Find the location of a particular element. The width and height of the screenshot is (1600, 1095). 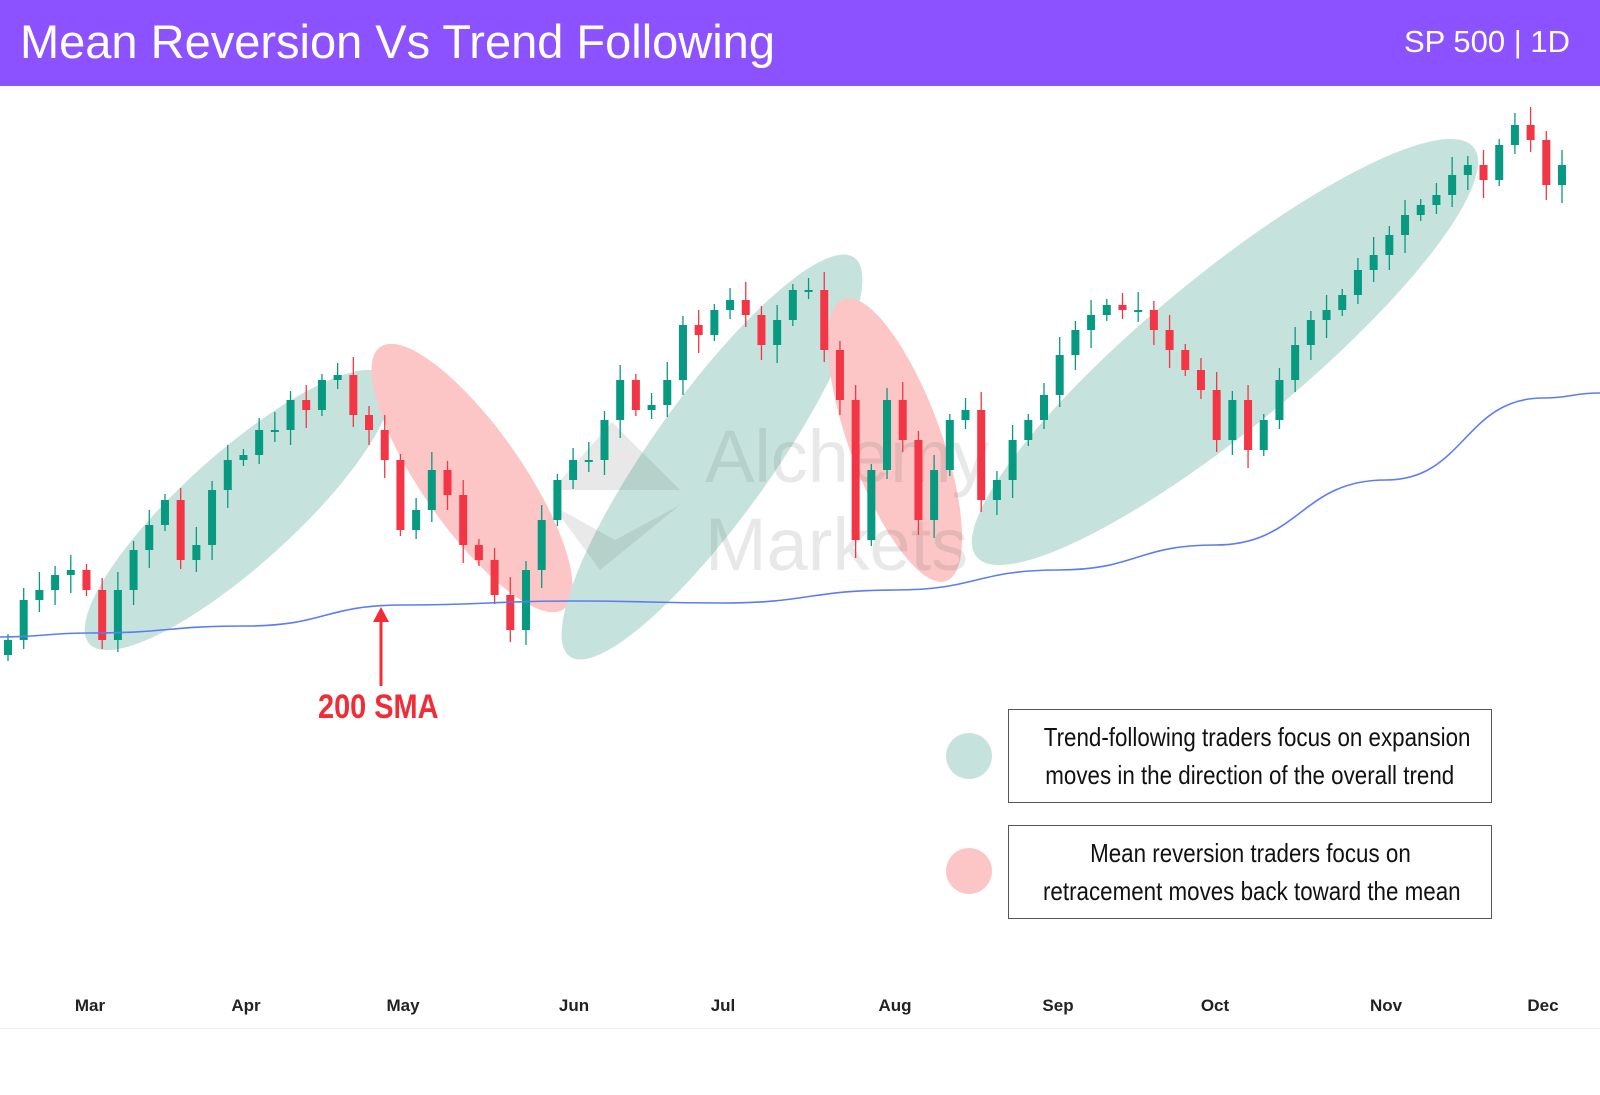

x-tick-label: Aug is located at coordinates (895, 1005).